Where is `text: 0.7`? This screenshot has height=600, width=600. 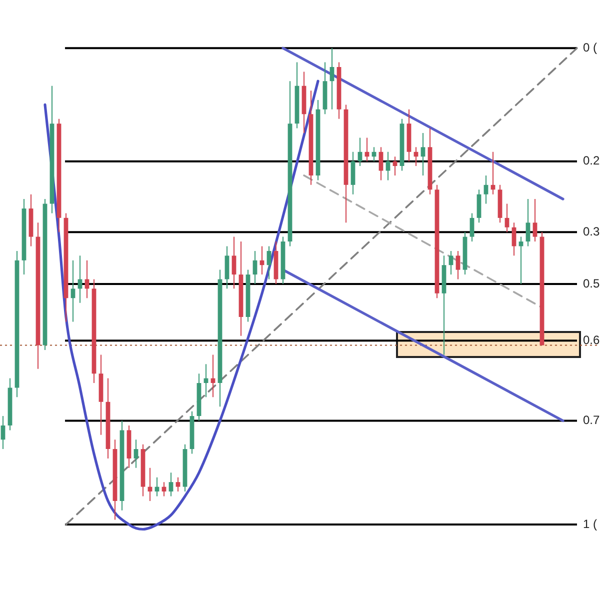
text: 0.7 is located at coordinates (591, 420).